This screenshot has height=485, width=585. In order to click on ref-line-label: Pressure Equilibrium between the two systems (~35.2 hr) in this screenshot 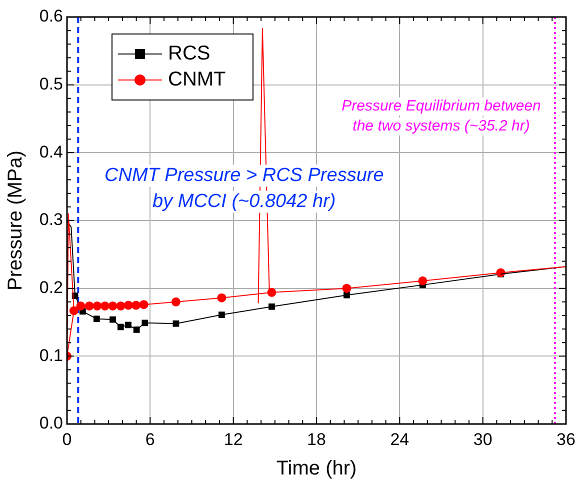, I will do `click(441, 116)`.